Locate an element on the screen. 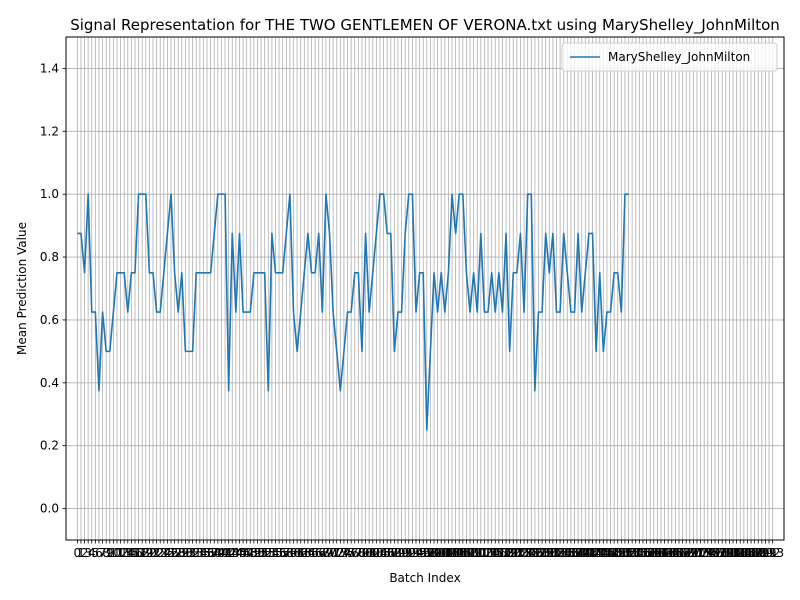  x-tick-label: 106 is located at coordinates (459, 553).